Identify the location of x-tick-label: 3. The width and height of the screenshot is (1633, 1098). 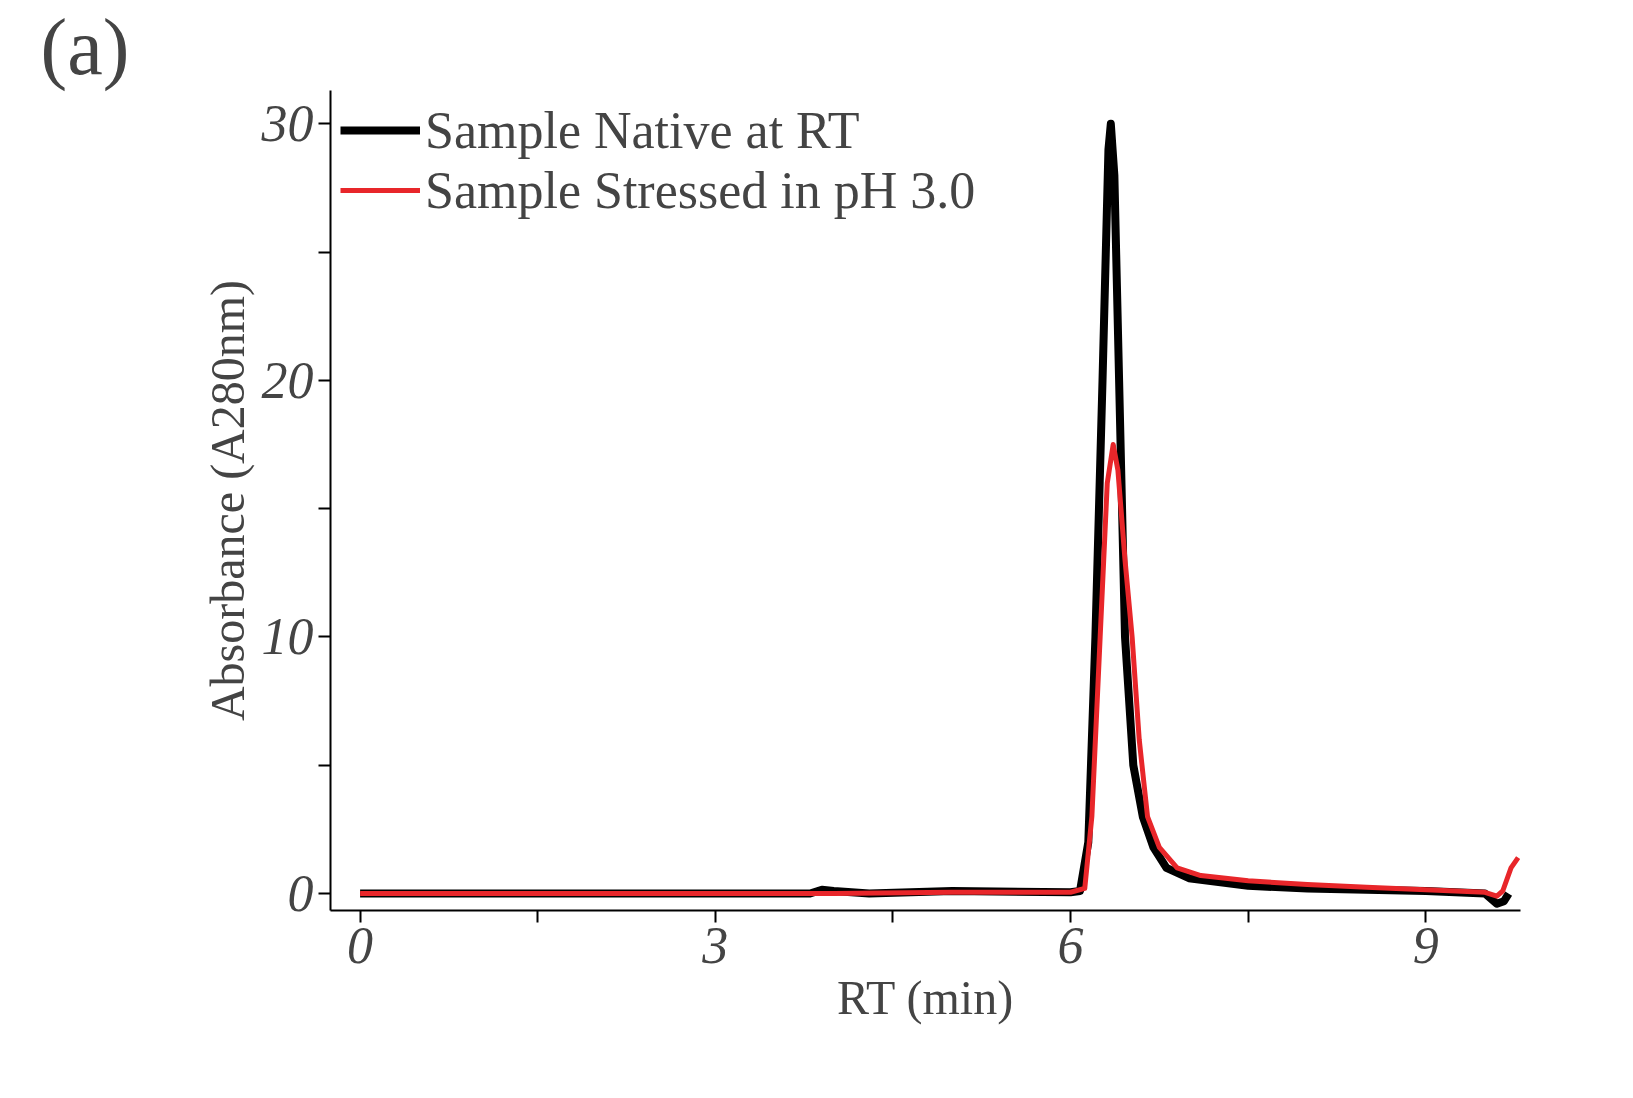
(715, 945).